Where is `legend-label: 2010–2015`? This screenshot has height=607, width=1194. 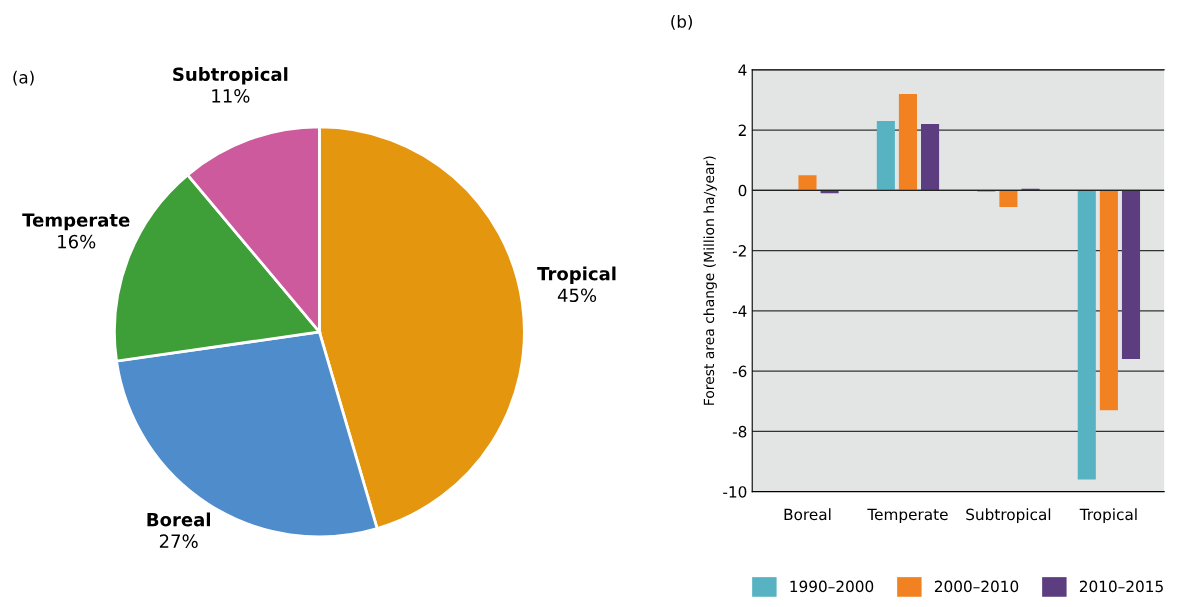
legend-label: 2010–2015 is located at coordinates (1121, 586).